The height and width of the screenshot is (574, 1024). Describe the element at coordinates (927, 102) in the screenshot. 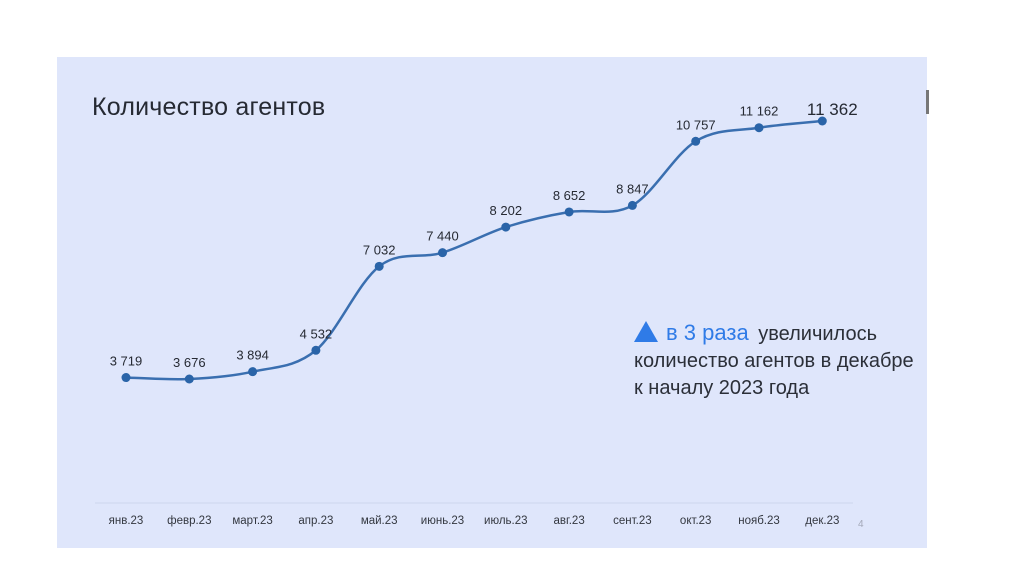

I see `scrollbar-marker` at that location.